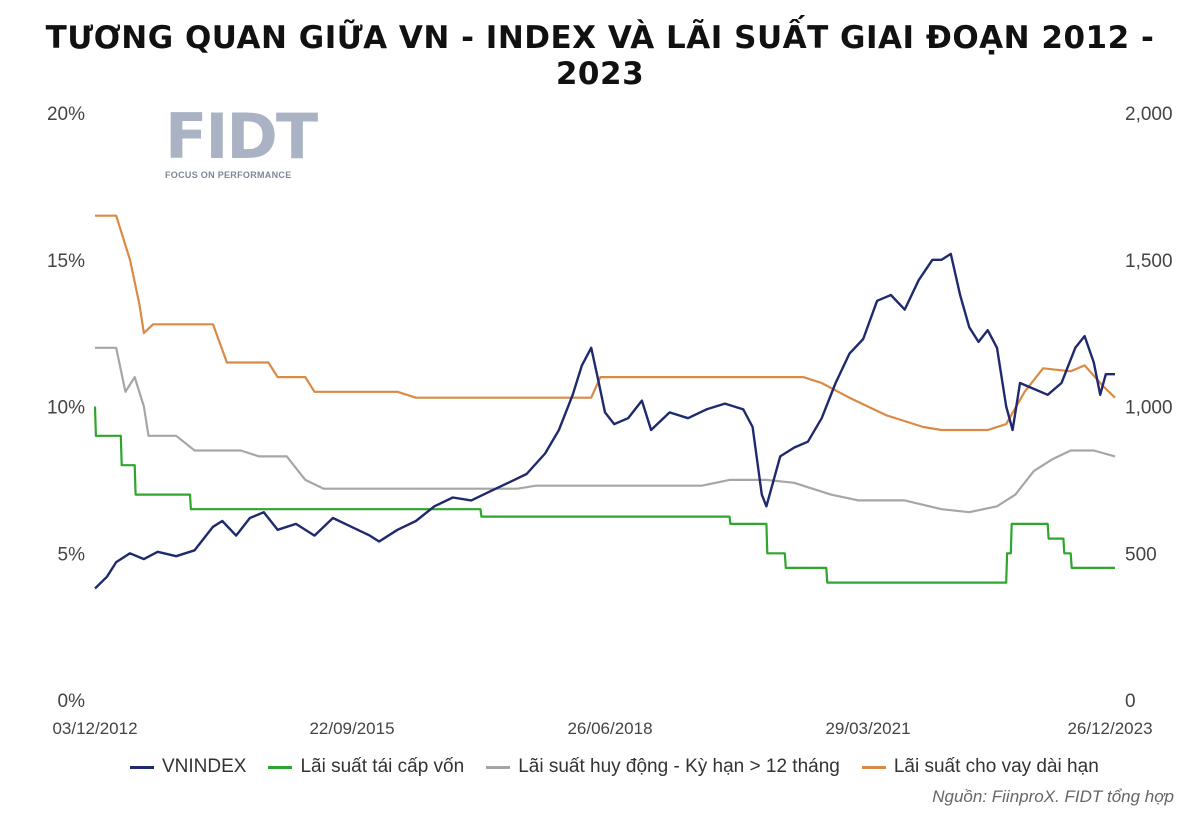 This screenshot has height=826, width=1200. What do you see at coordinates (996, 766) in the screenshot?
I see `legend-label-cho-vay: Lãi suất cho vay dài hạn` at bounding box center [996, 766].